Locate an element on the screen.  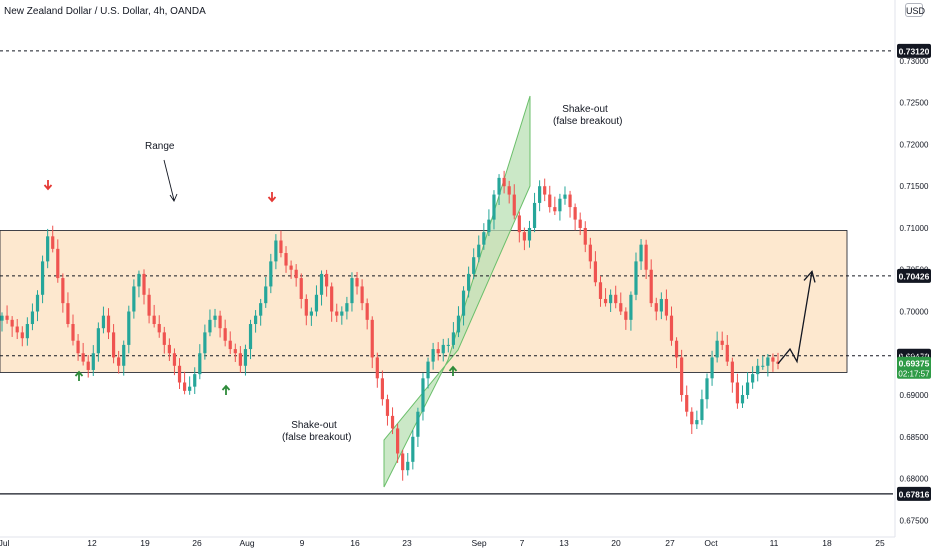
x-tick-label: 16 is located at coordinates (355, 543).